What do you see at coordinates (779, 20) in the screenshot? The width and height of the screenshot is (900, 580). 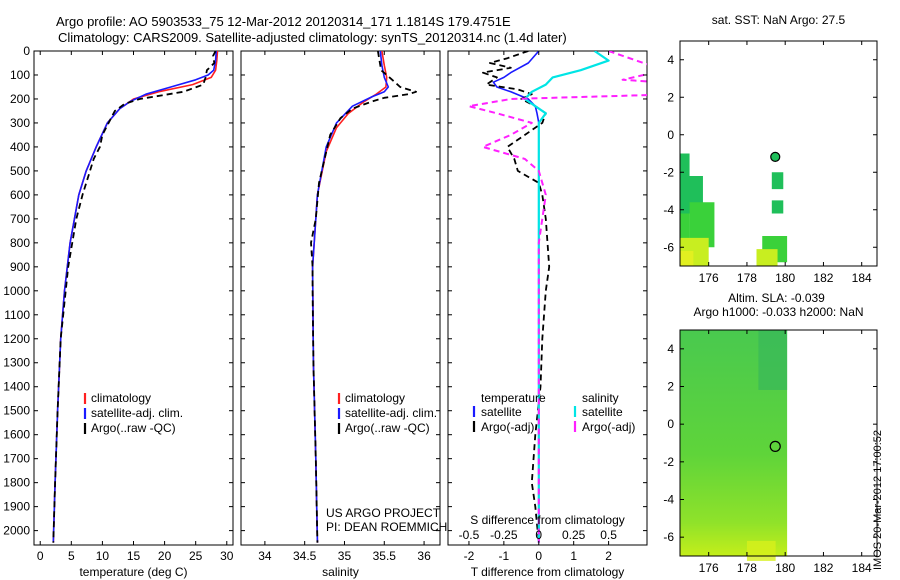 I see `sst-map-title: sat. SST: NaN Argo: 27.5` at bounding box center [779, 20].